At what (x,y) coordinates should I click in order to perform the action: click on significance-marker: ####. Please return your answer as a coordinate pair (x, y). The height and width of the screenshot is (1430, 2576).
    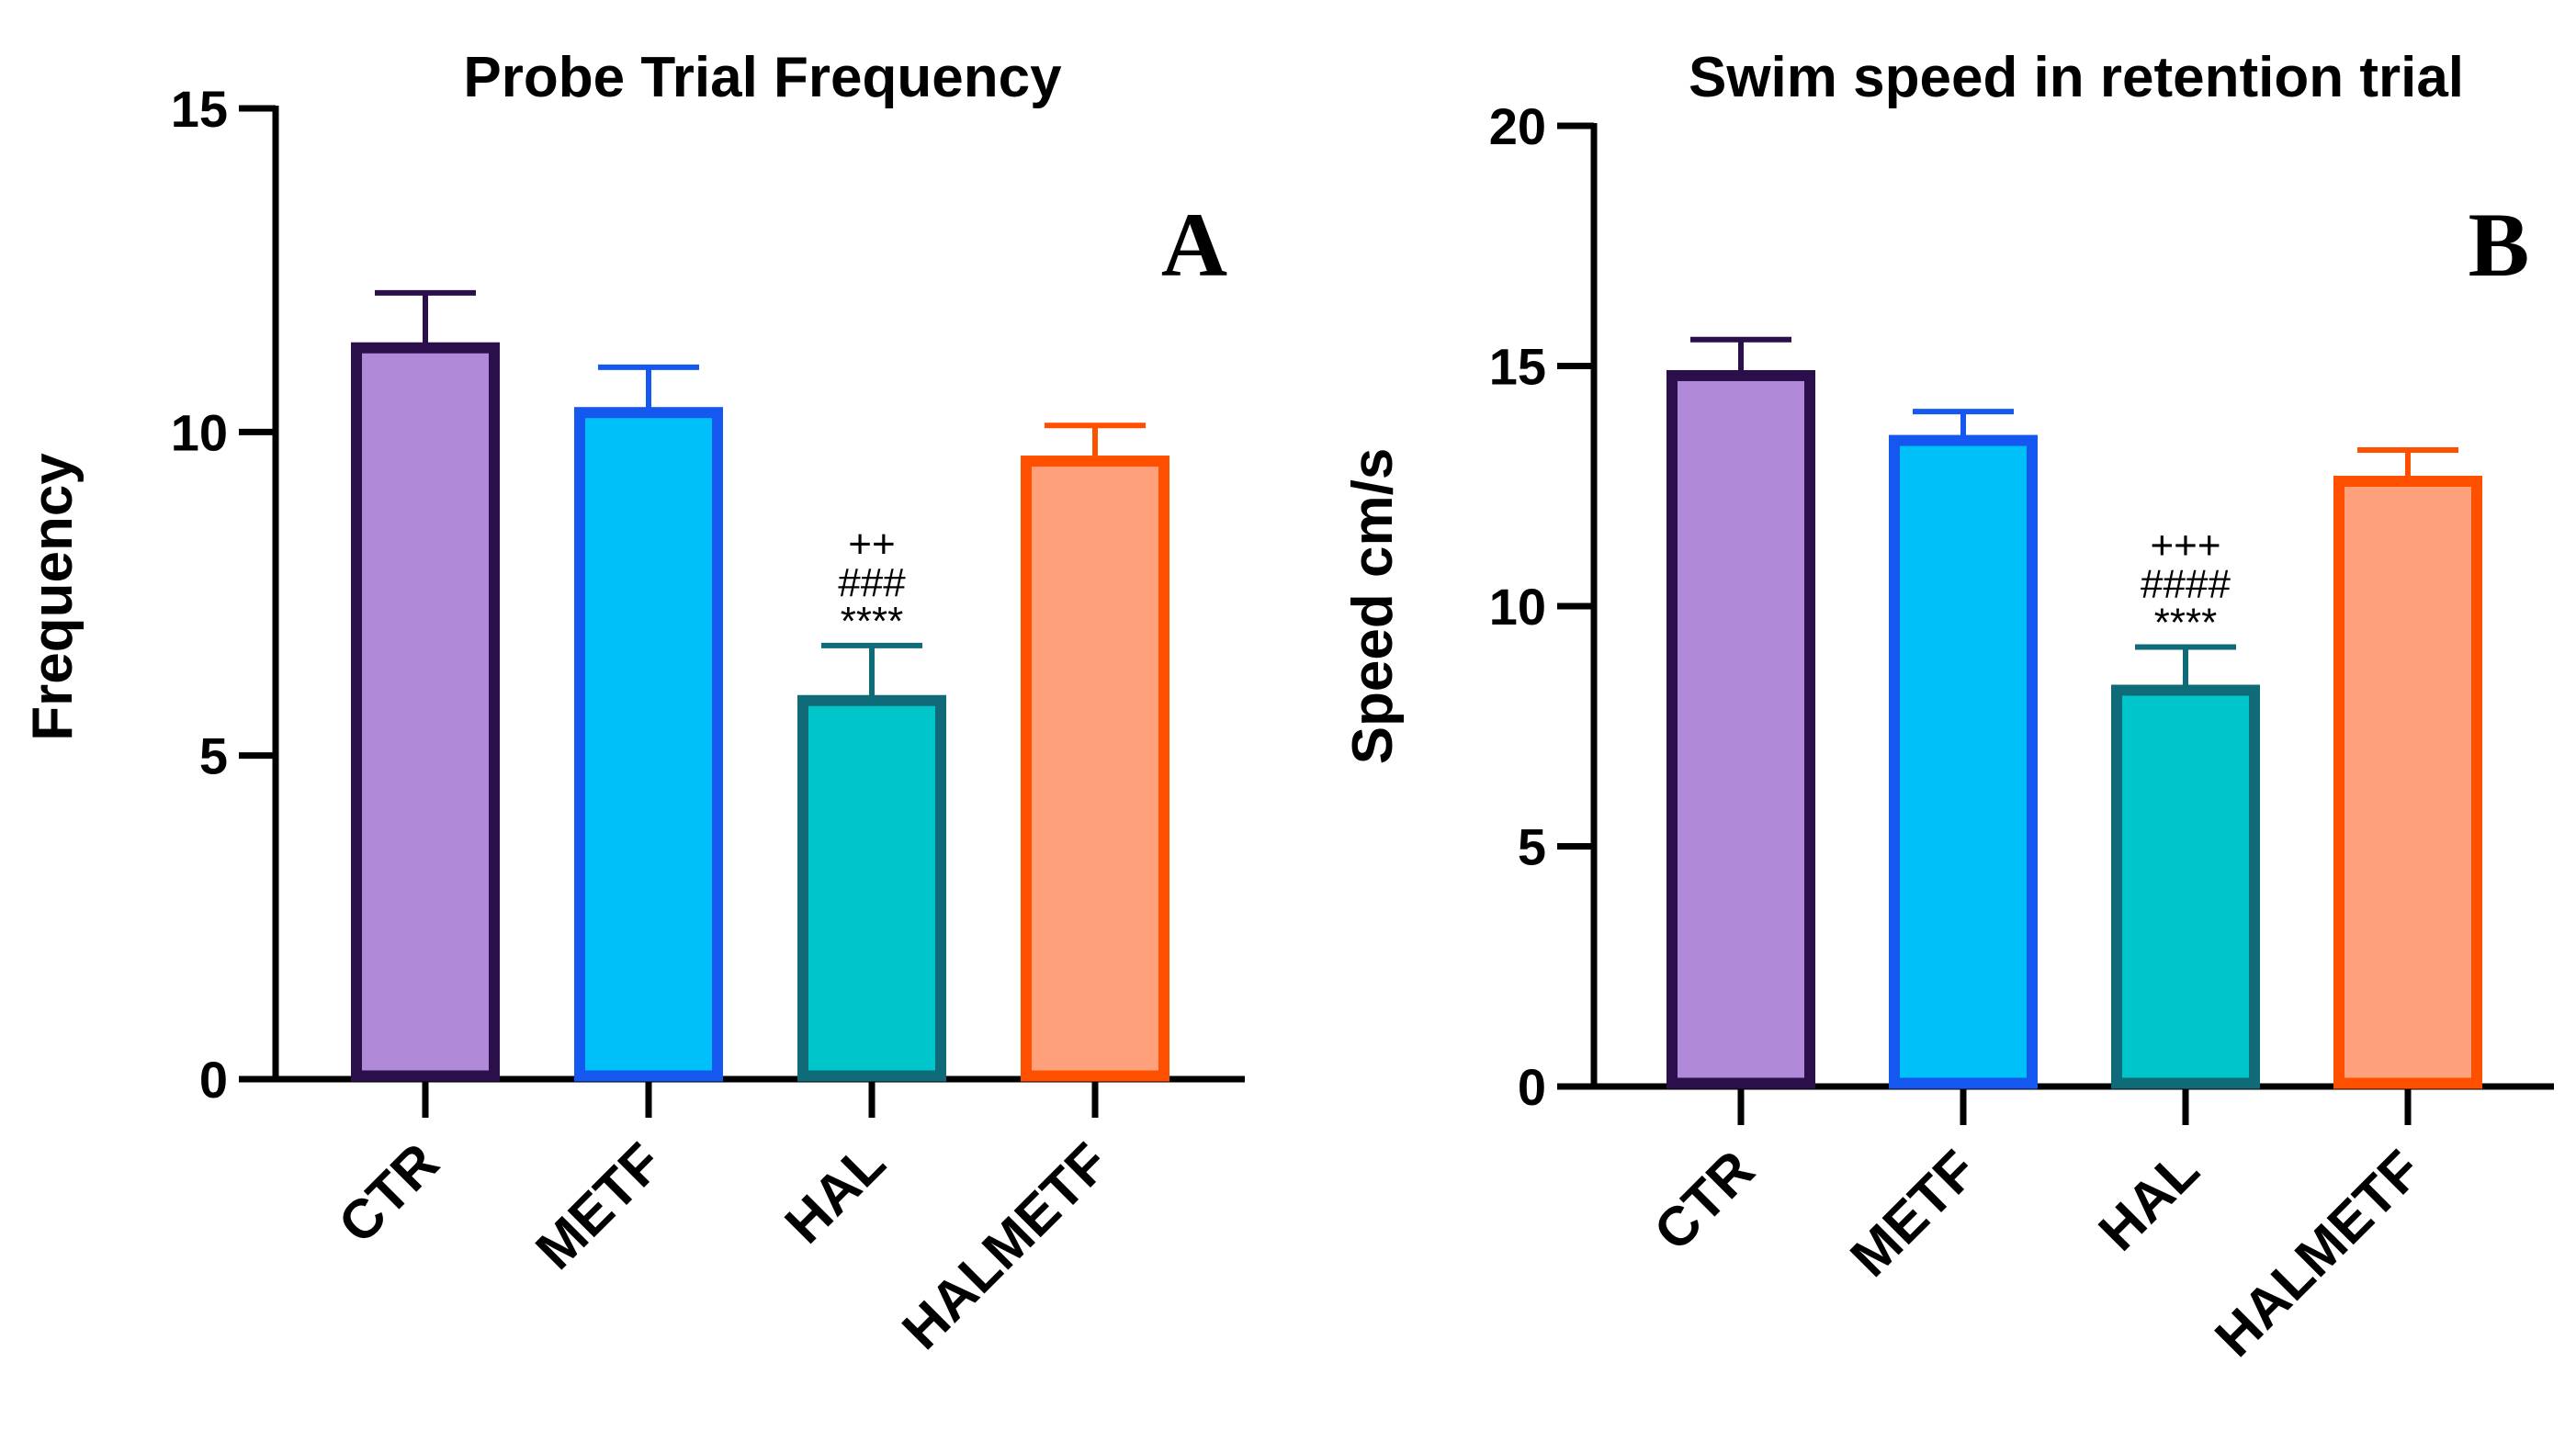
    Looking at the image, I should click on (2186, 583).